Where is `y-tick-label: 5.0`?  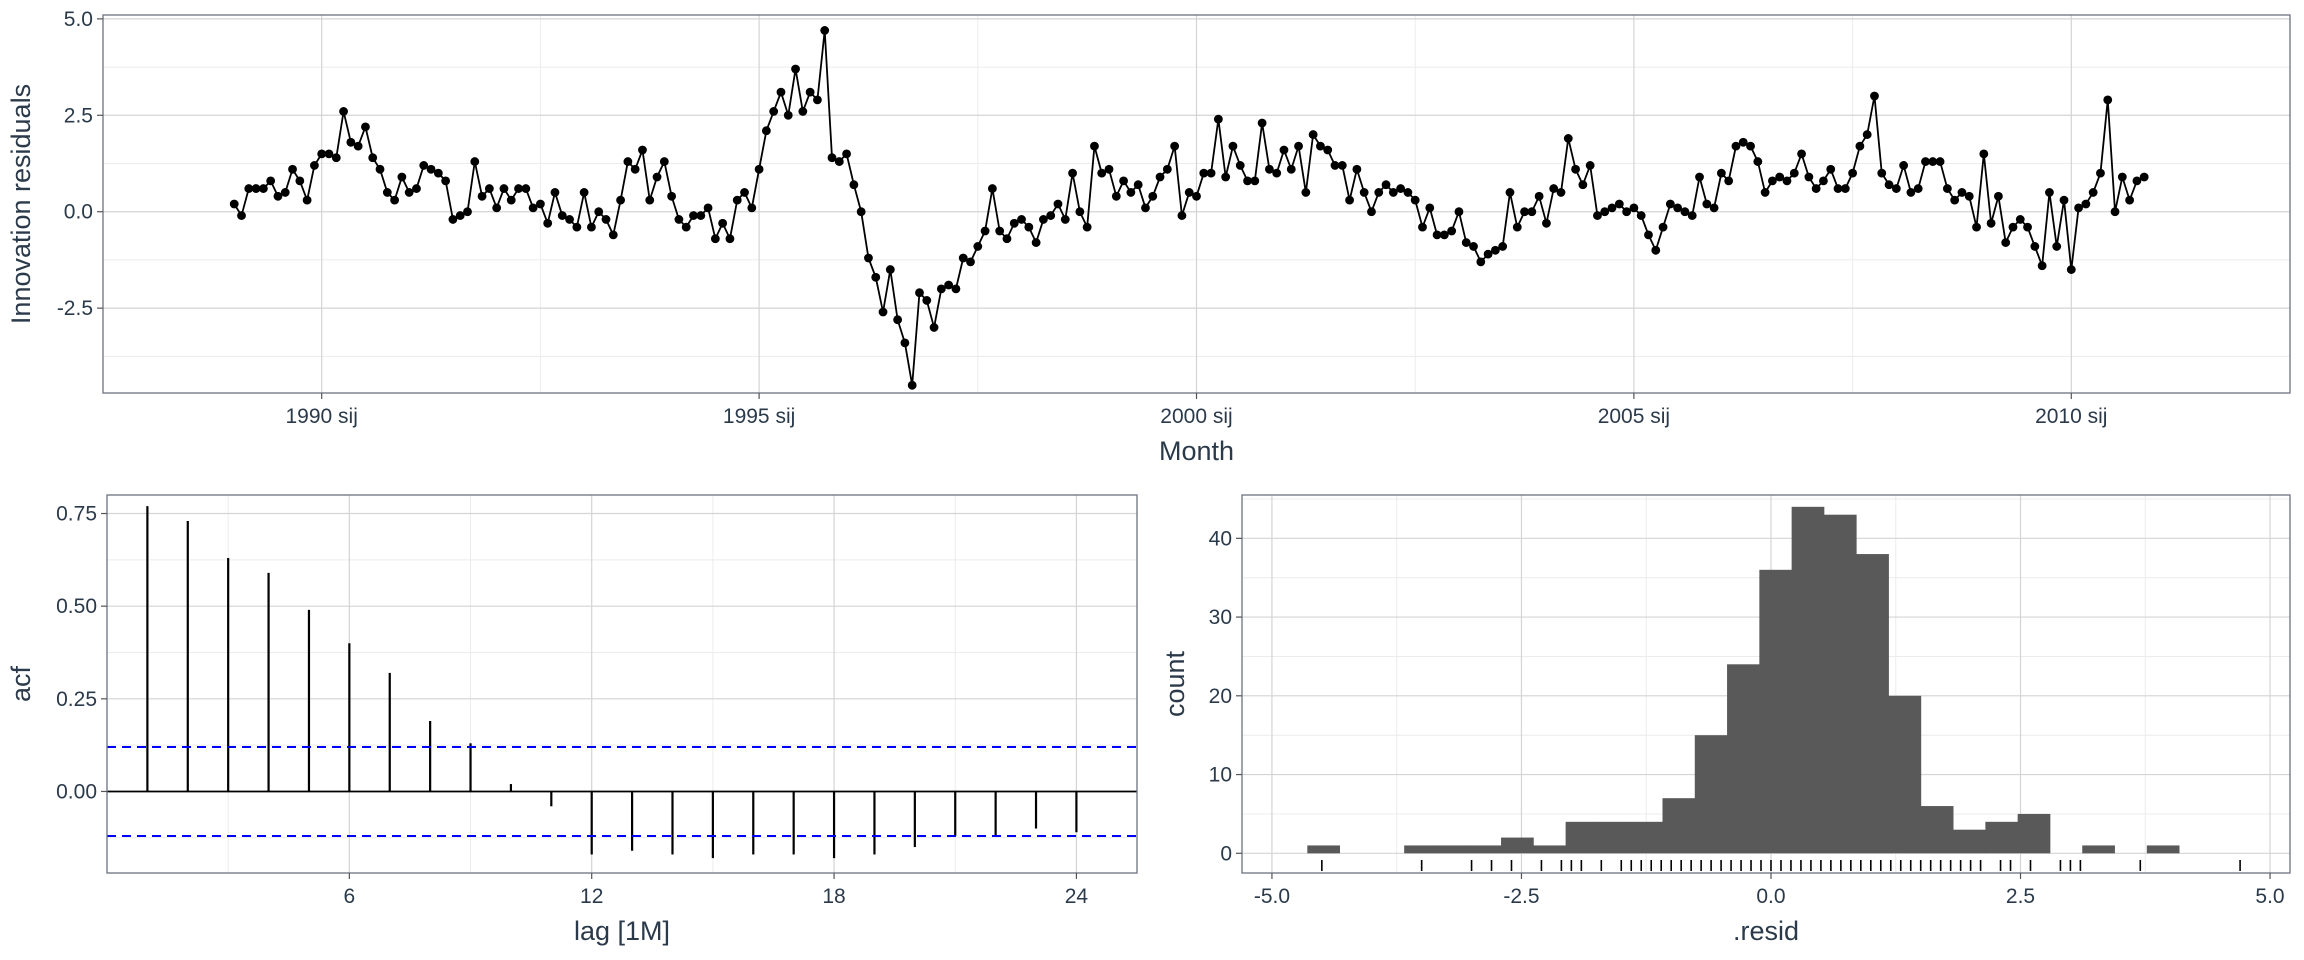
y-tick-label: 5.0 is located at coordinates (78, 19).